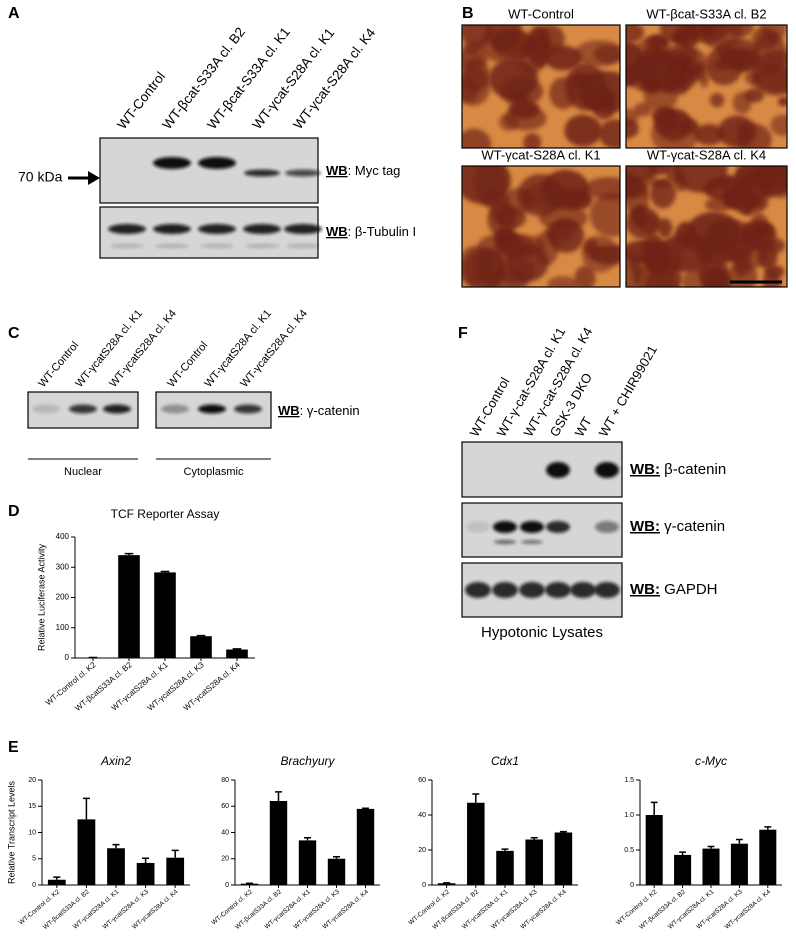 The width and height of the screenshot is (796, 952). I want to click on y-tick-label: 40, so click(422, 815).